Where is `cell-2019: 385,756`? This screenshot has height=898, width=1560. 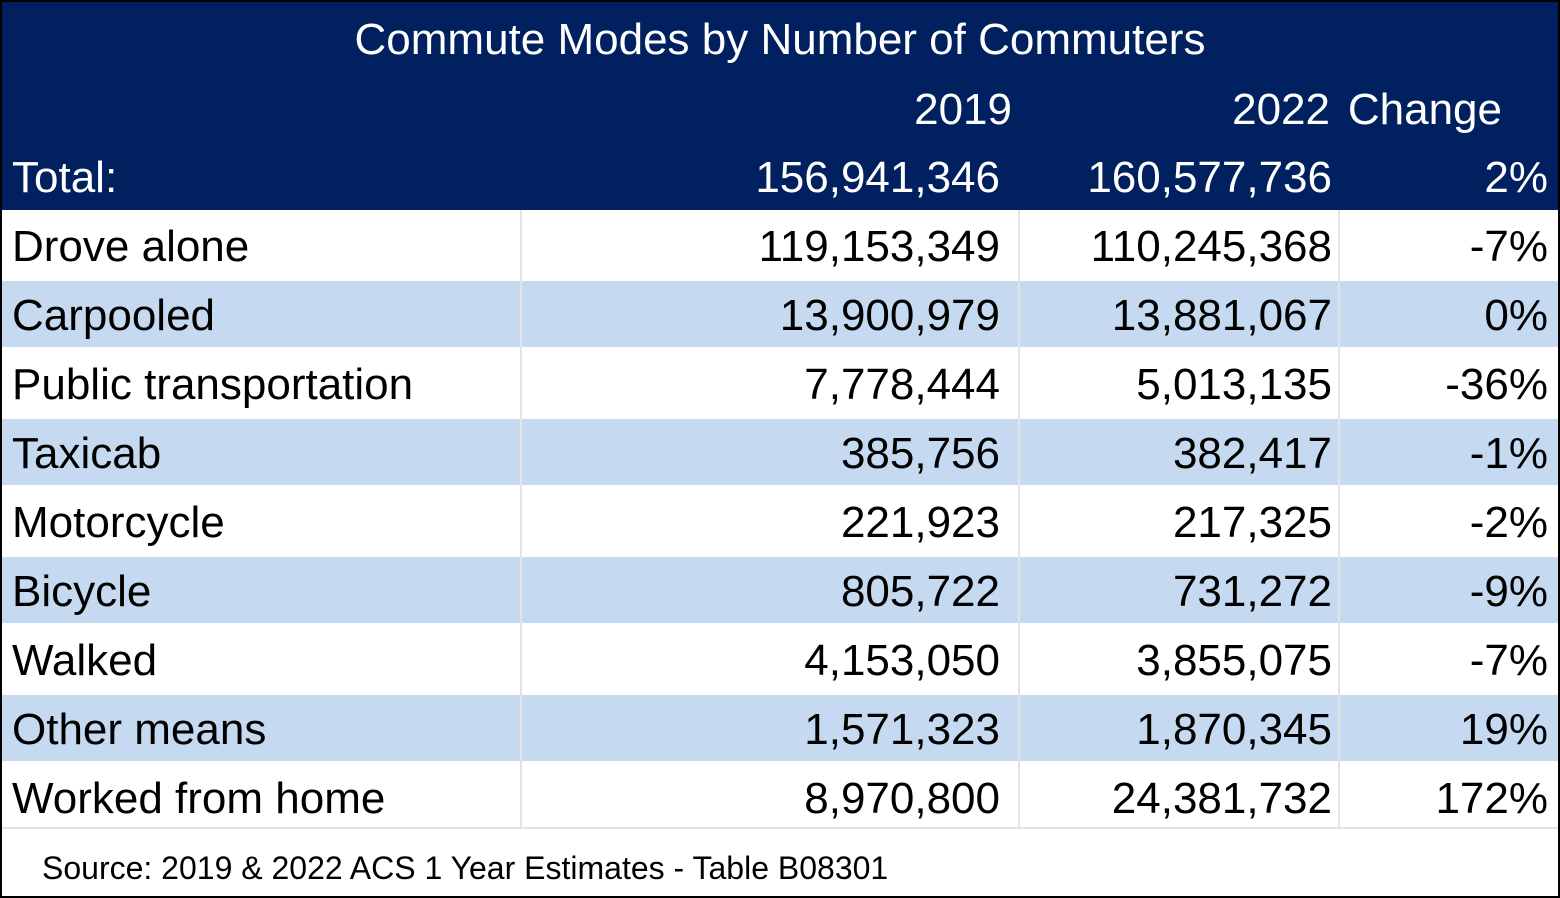 cell-2019: 385,756 is located at coordinates (920, 453).